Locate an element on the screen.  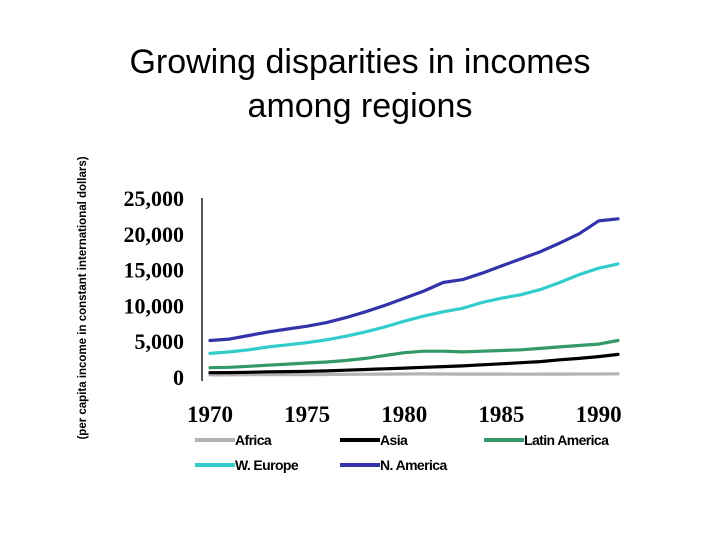
series-line-latin-america is located at coordinates (414, 354).